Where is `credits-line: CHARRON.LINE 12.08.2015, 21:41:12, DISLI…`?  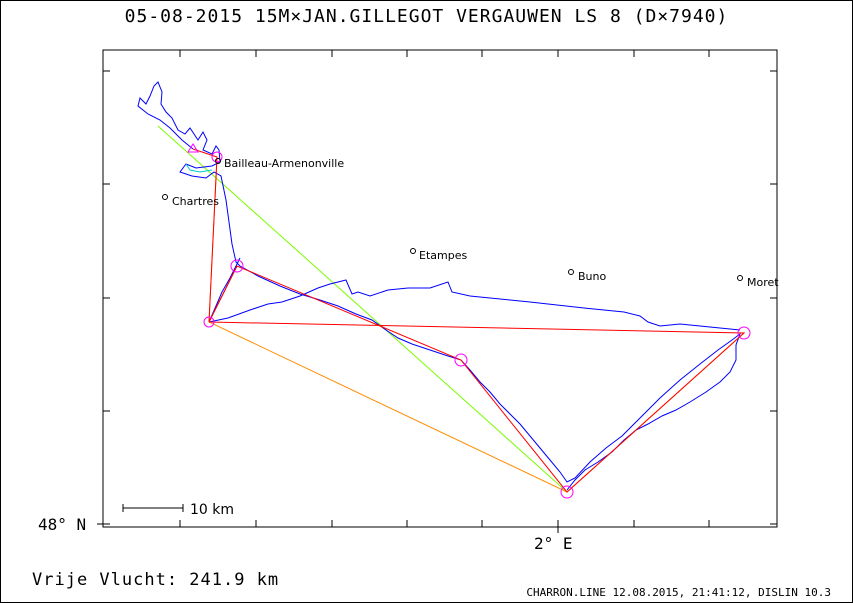 credits-line: CHARRON.LINE 12.08.2015, 21:41:12, DISLI… is located at coordinates (678, 592).